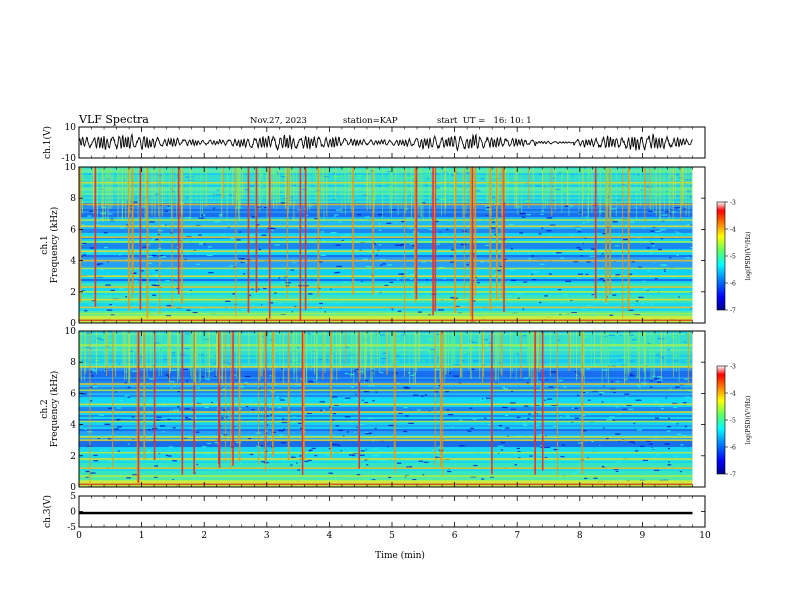 The image size is (792, 612). I want to click on ch1-spec-lowfreq-line, so click(386, 320).